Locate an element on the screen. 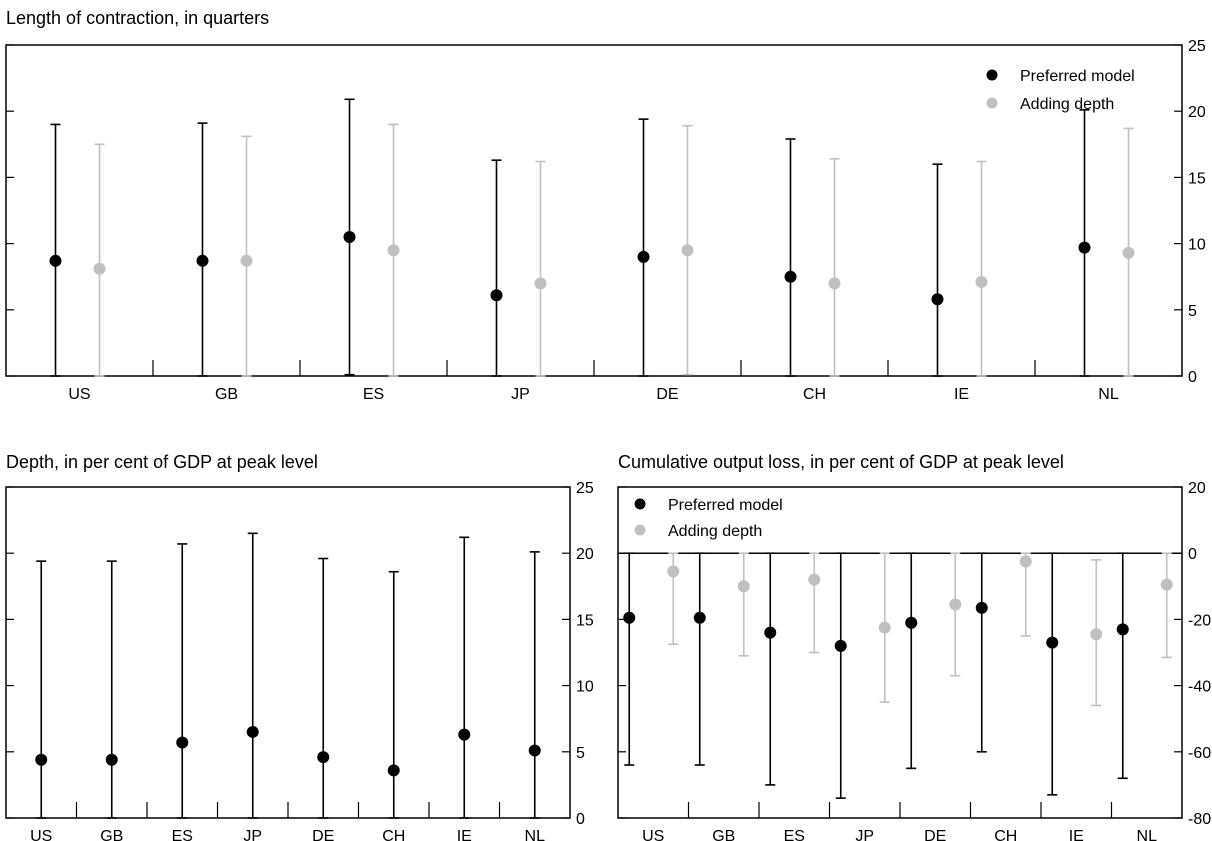 The image size is (1212, 841). chart-title-depth: Depth, in per cent of GDP at peak level is located at coordinates (162, 462).